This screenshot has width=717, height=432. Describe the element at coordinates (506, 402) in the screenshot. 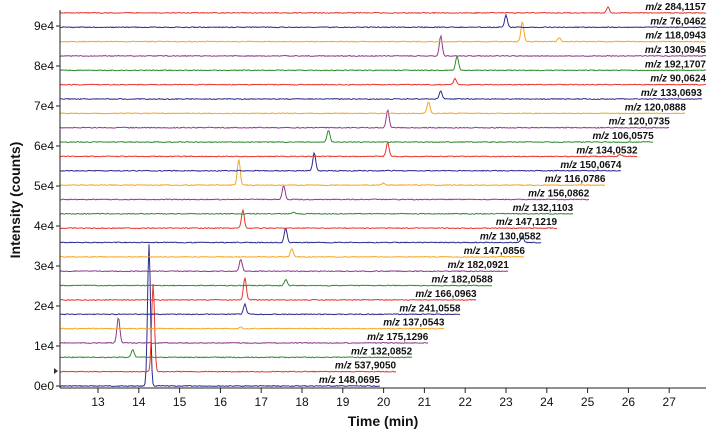

I see `x-tick-label: 23` at that location.